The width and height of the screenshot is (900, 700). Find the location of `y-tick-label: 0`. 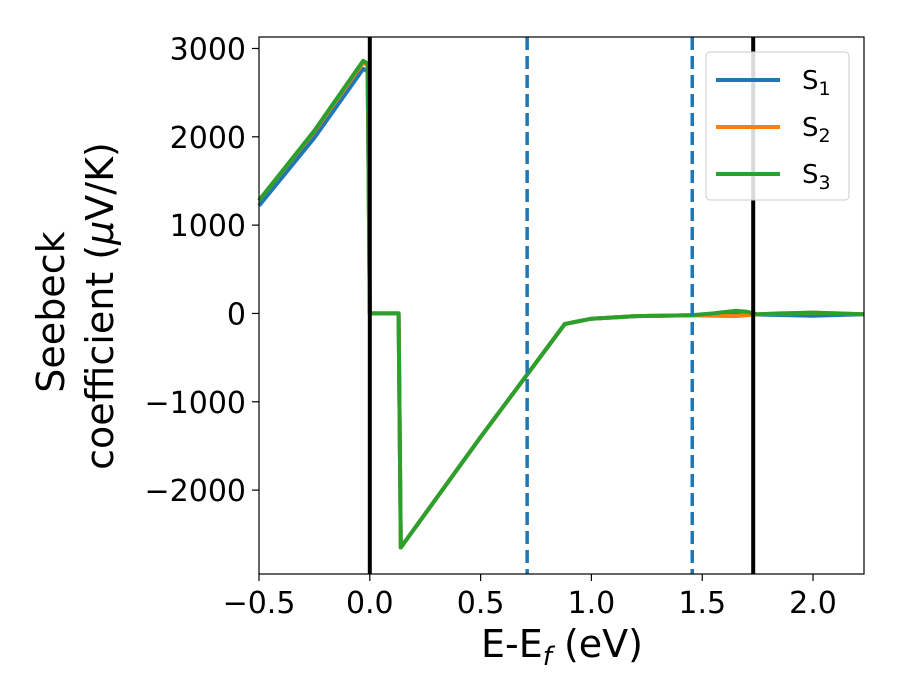

y-tick-label: 0 is located at coordinates (236, 314).